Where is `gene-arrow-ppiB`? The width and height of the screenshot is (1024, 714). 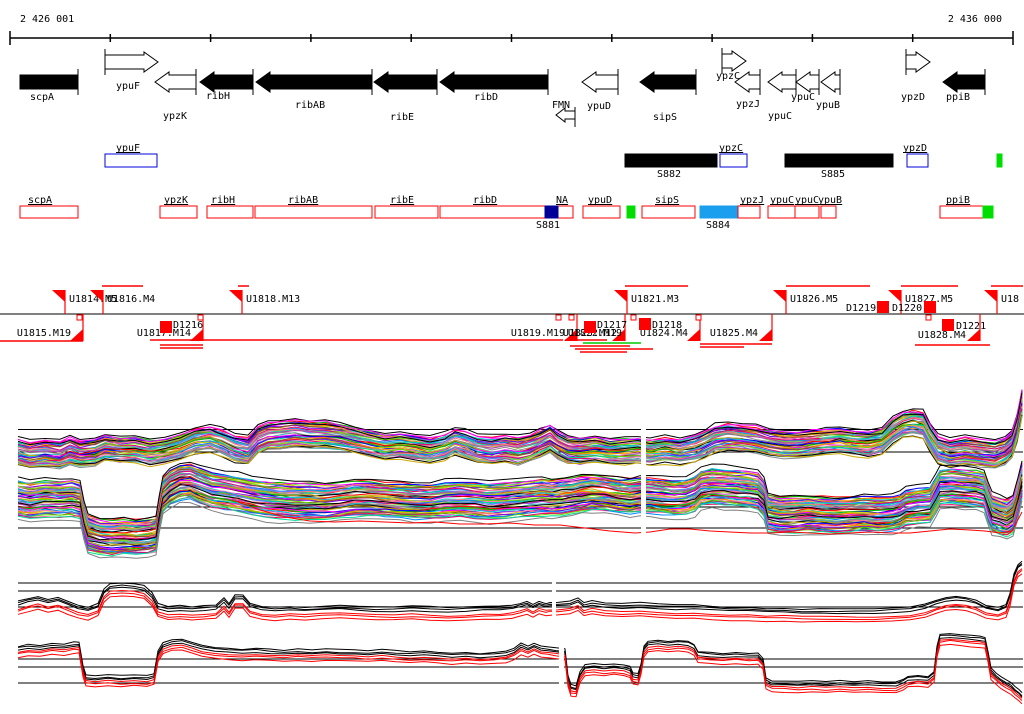 gene-arrow-ppiB is located at coordinates (964, 82).